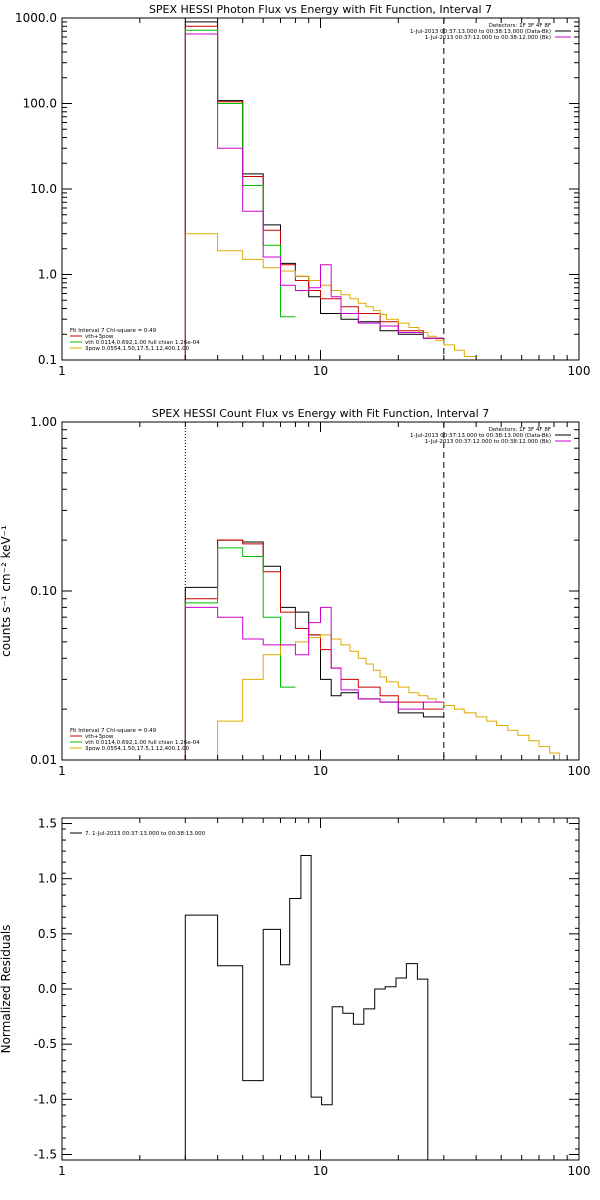 This screenshot has height=1200, width=600. I want to click on y-tick-label: 1000.0, so click(36, 18).